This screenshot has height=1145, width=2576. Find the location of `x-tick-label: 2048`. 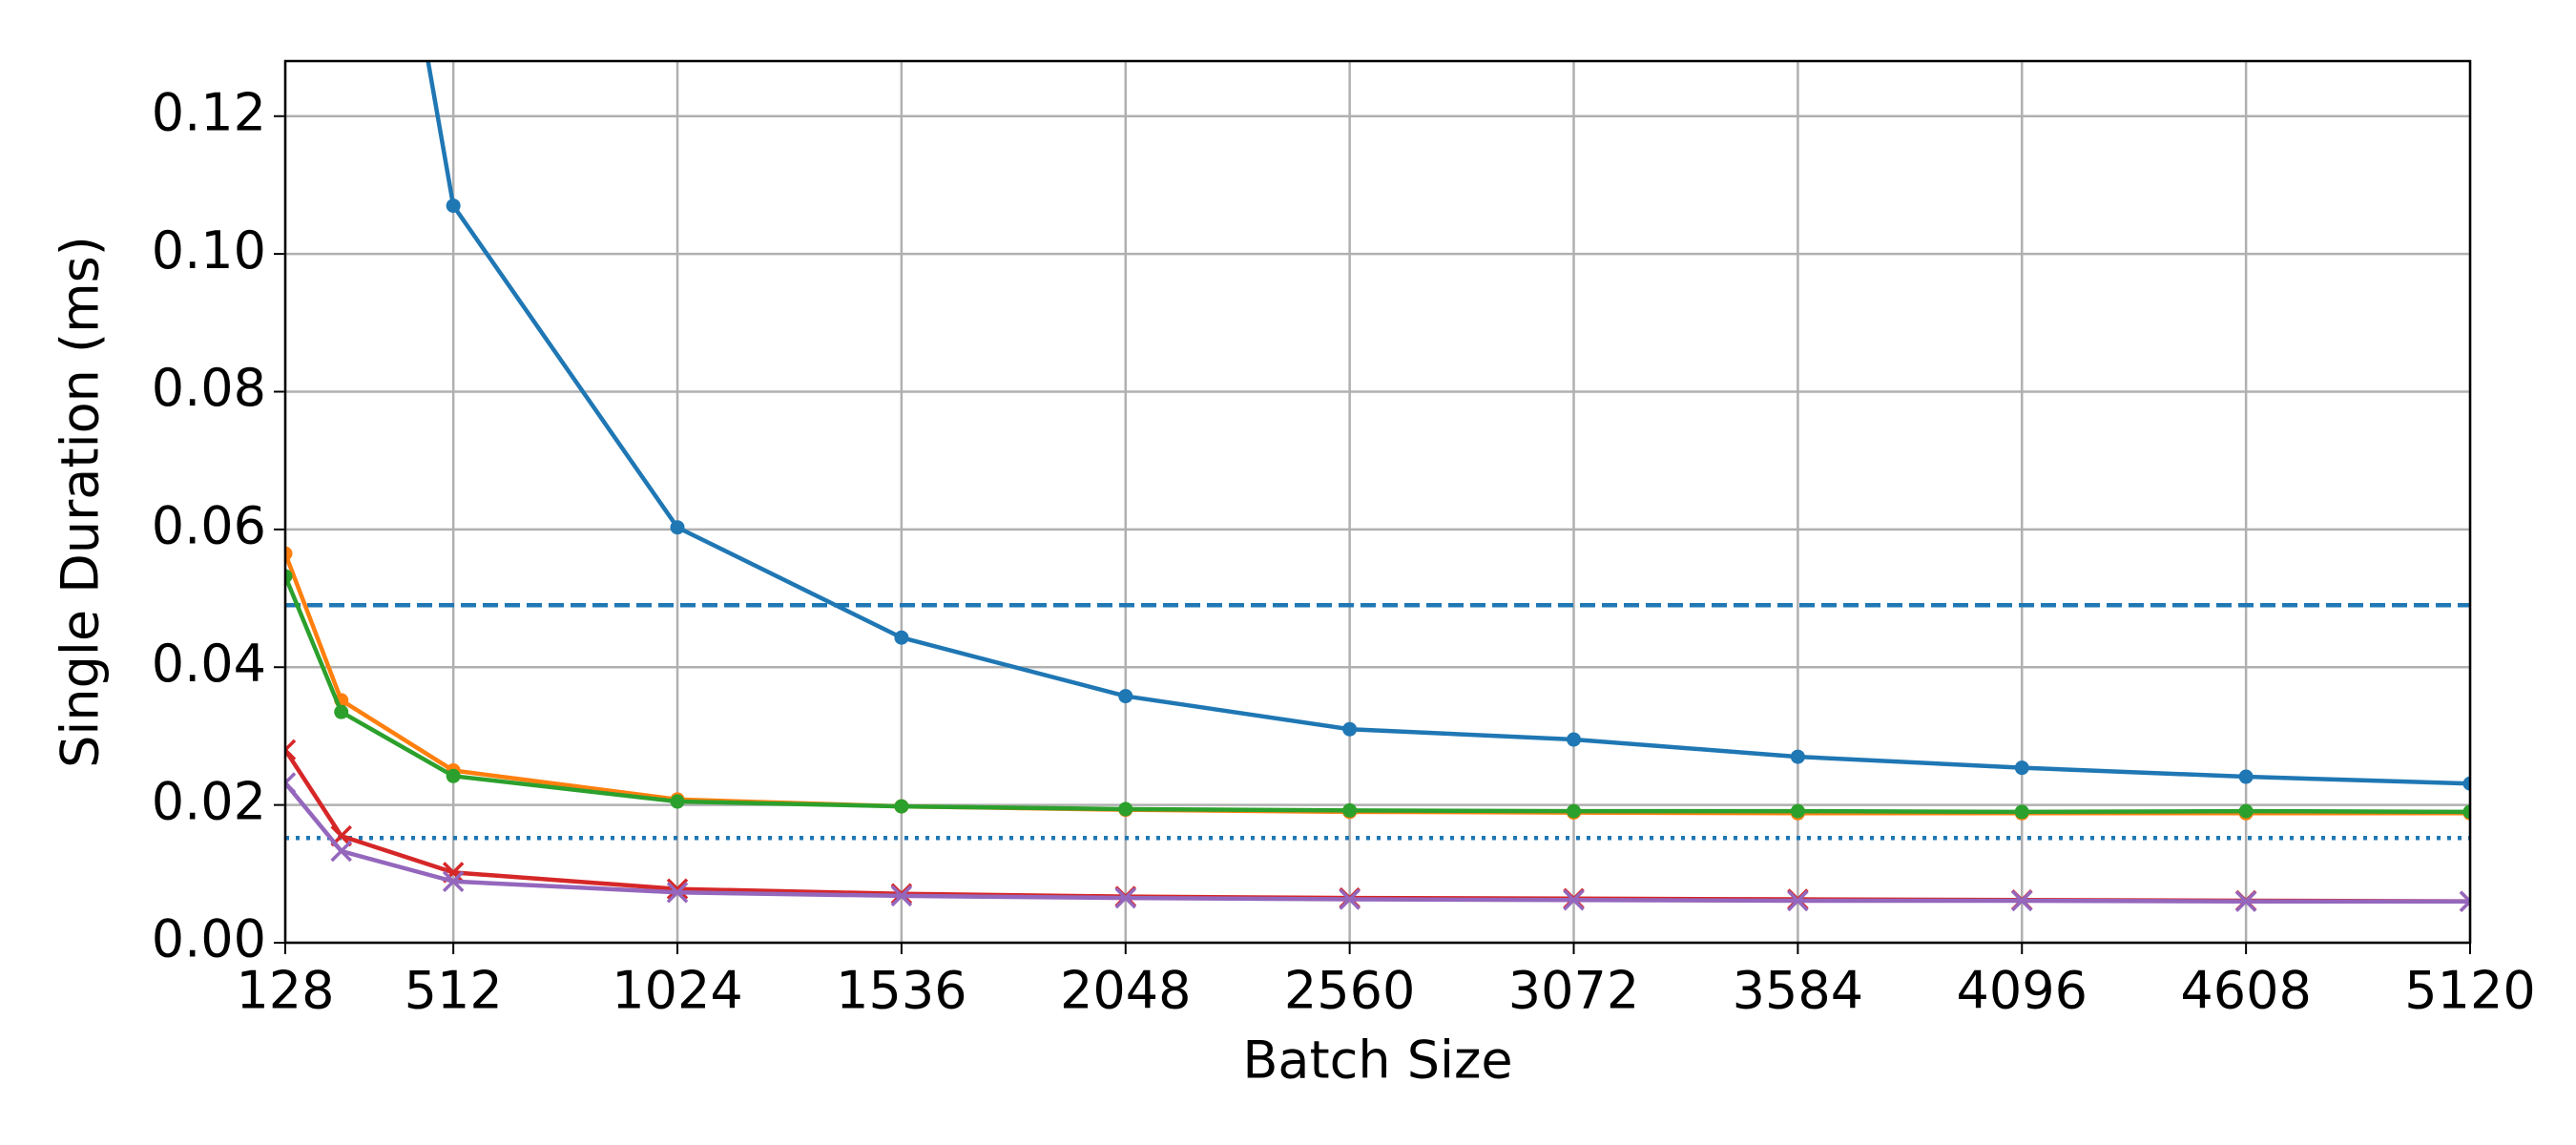

x-tick-label: 2048 is located at coordinates (1125, 991).